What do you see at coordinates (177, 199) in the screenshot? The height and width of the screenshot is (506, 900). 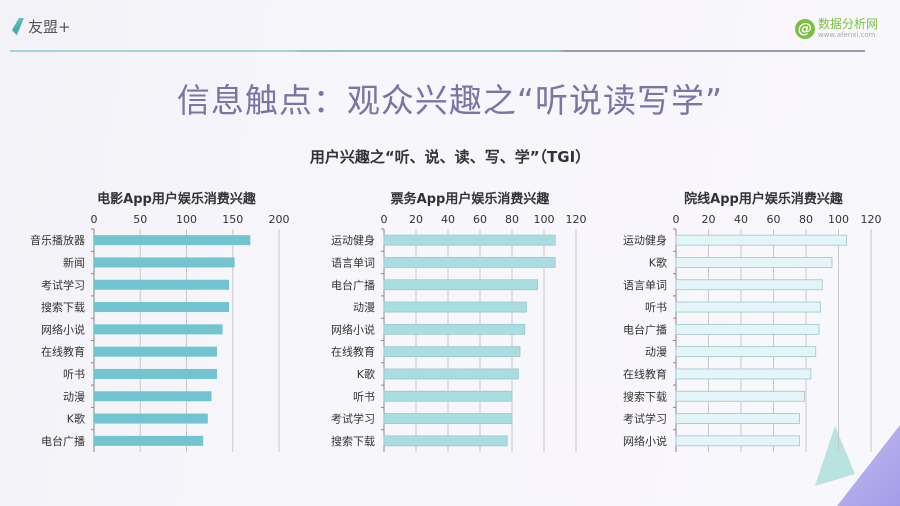 I see `chart-title: 电影App用户娱乐消费兴趣` at bounding box center [177, 199].